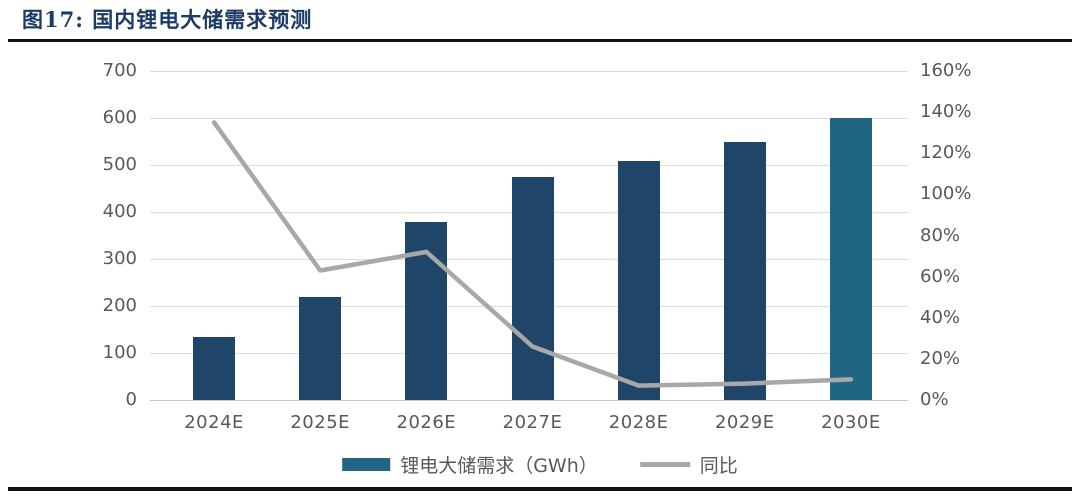 This screenshot has height=500, width=1080. I want to click on right-axis-tick: 0%, so click(934, 399).